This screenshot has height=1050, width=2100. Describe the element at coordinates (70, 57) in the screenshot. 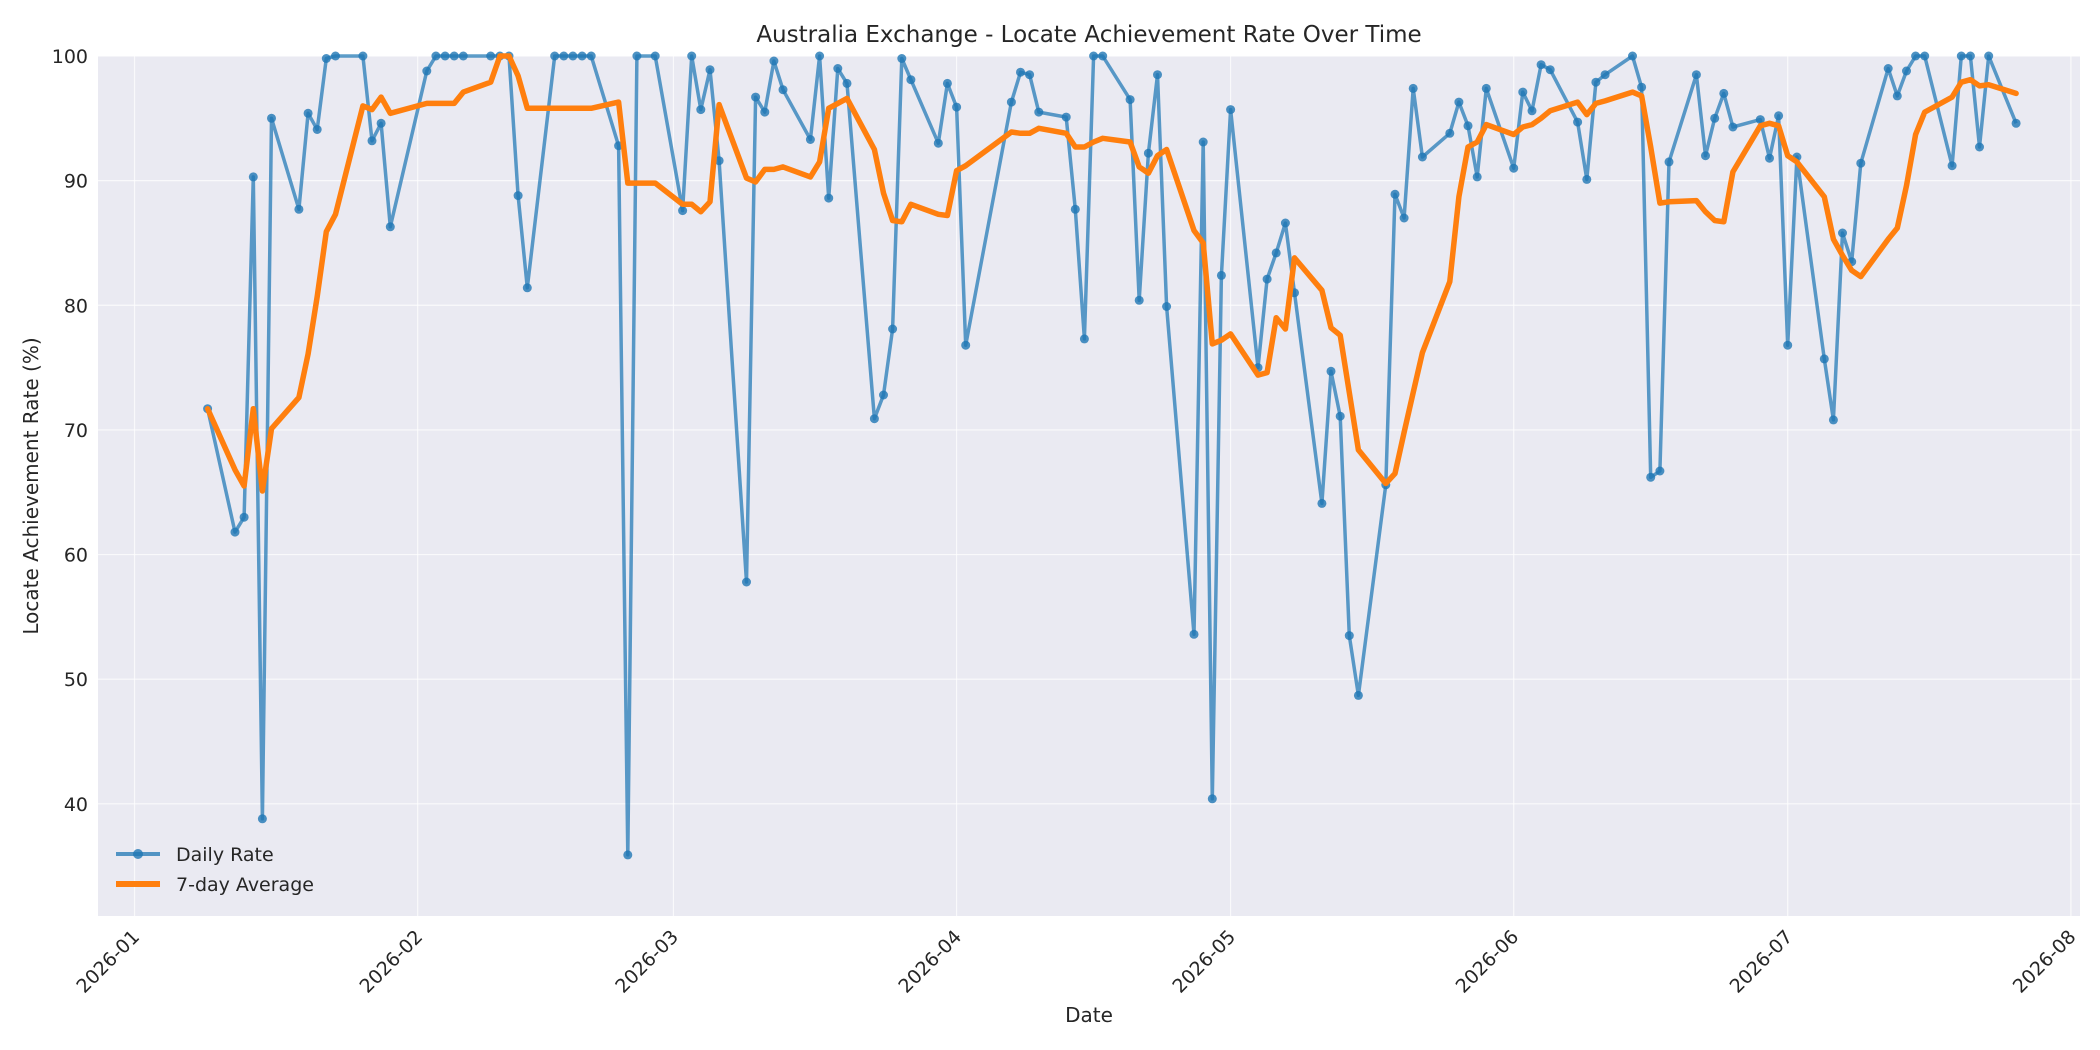

I see `y-tick-label: 100` at that location.